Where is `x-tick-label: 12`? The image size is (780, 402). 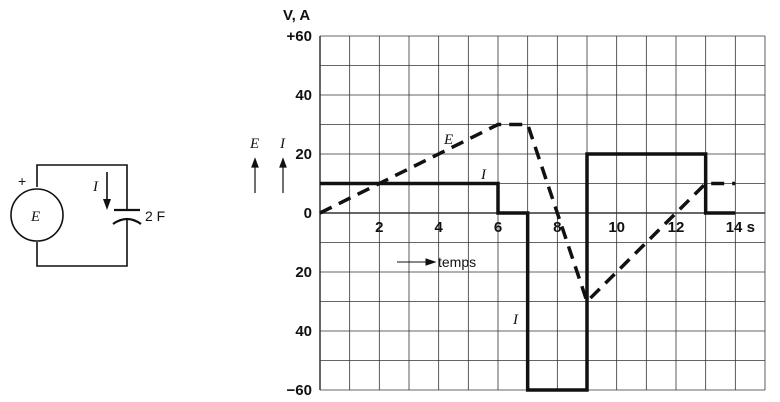 x-tick-label: 12 is located at coordinates (676, 227).